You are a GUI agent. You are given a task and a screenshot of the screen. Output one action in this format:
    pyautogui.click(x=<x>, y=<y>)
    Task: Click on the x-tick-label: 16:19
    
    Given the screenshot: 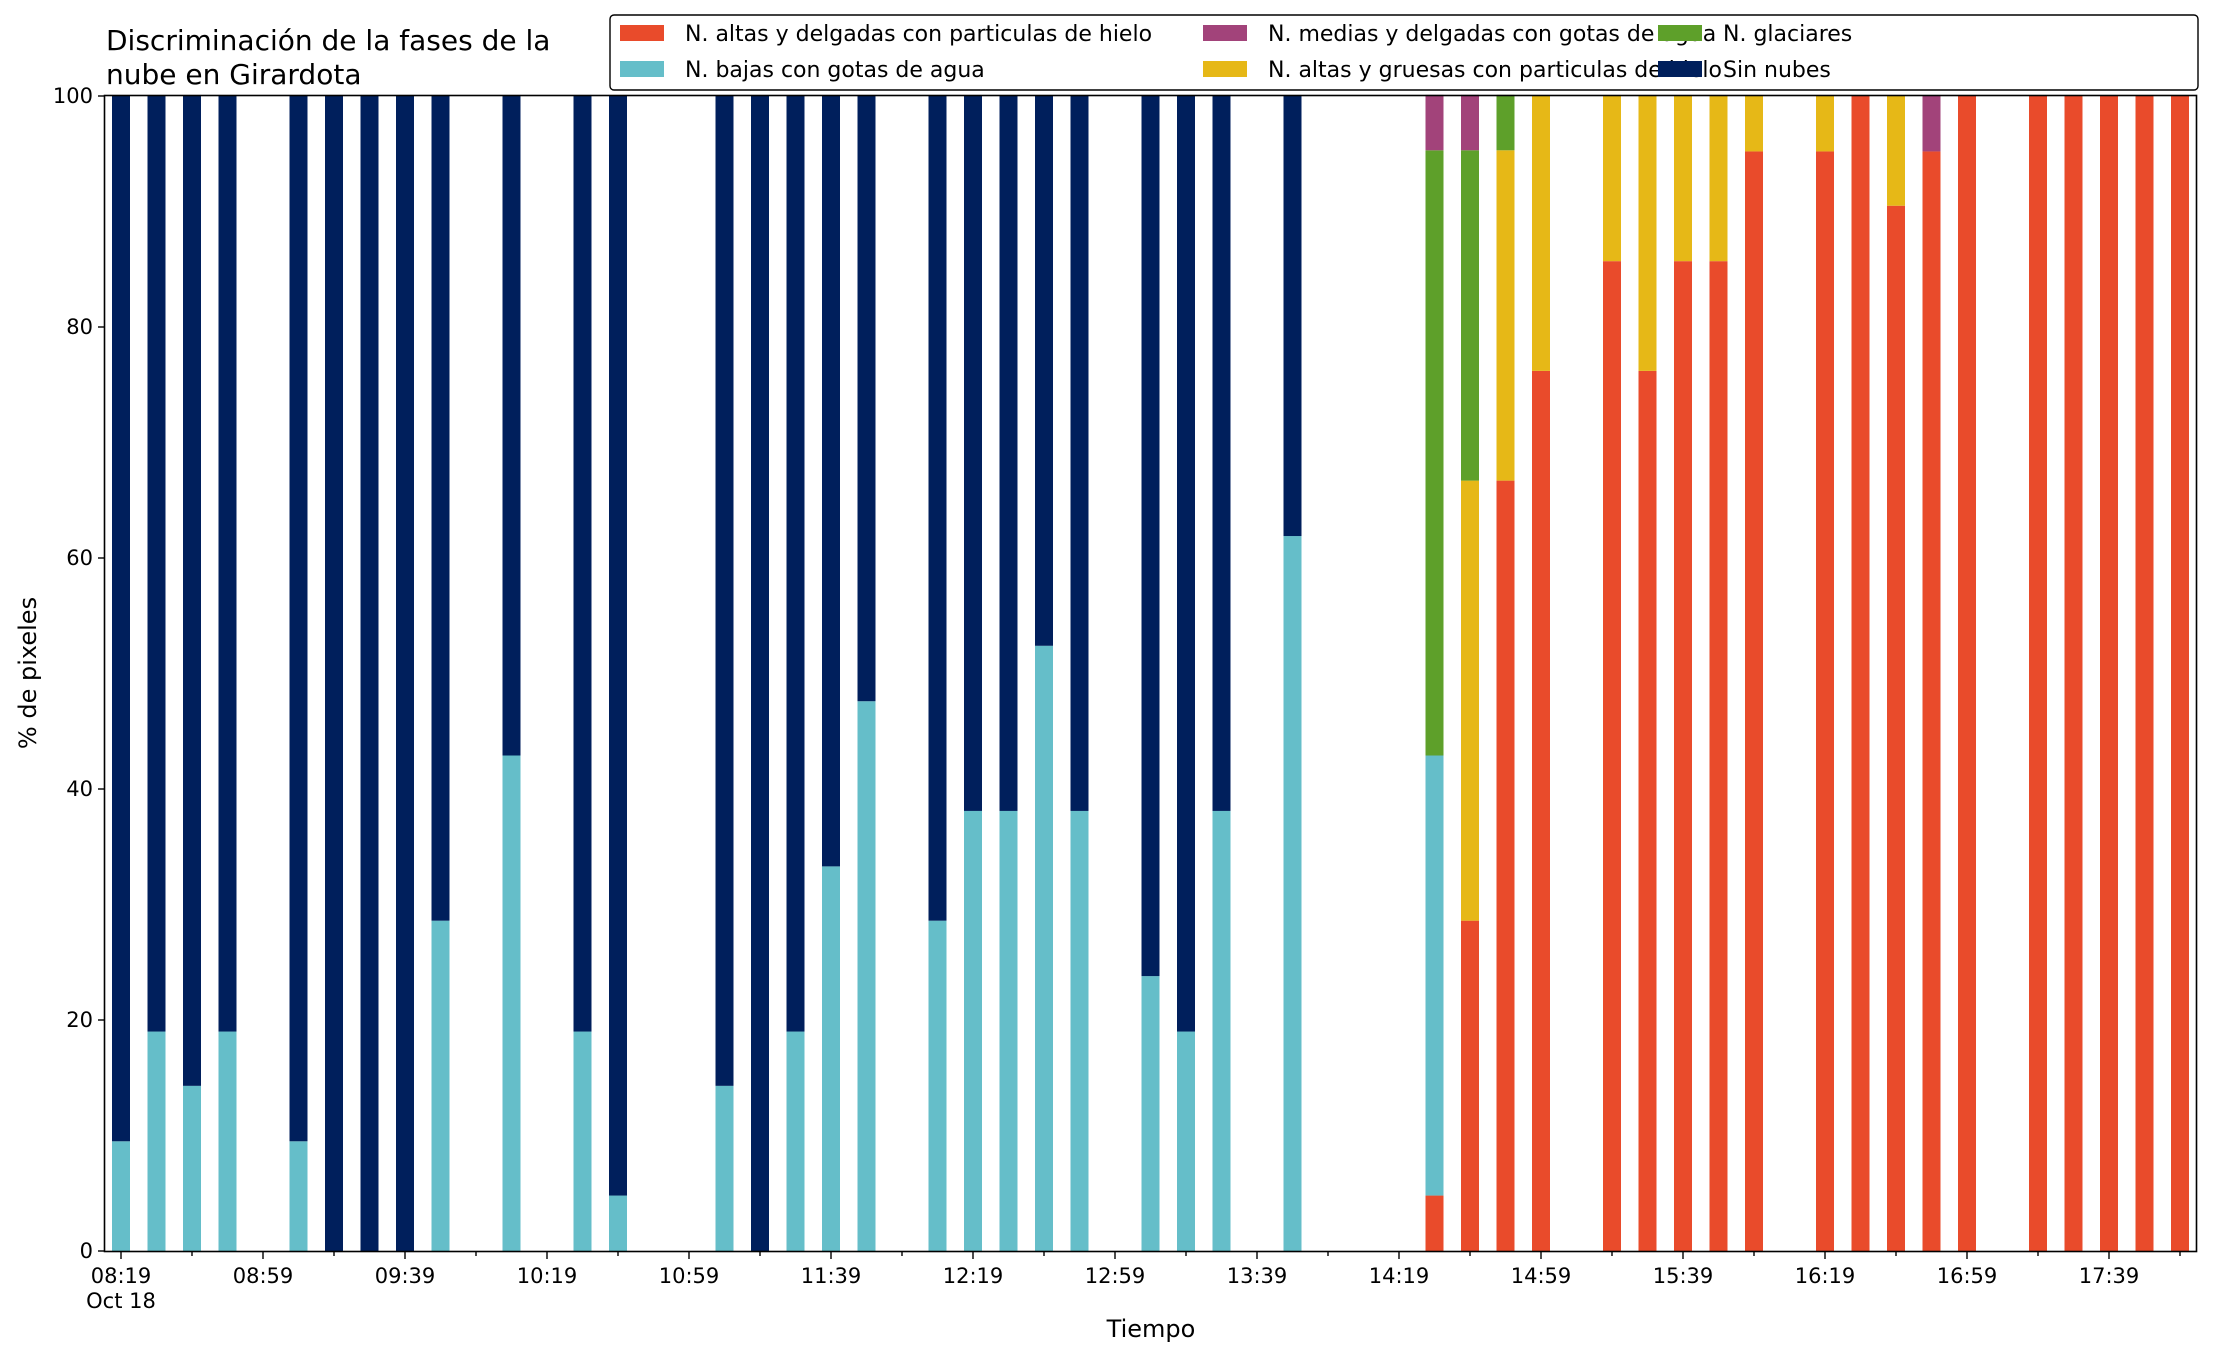 What is the action you would take?
    pyautogui.click(x=1825, y=1276)
    